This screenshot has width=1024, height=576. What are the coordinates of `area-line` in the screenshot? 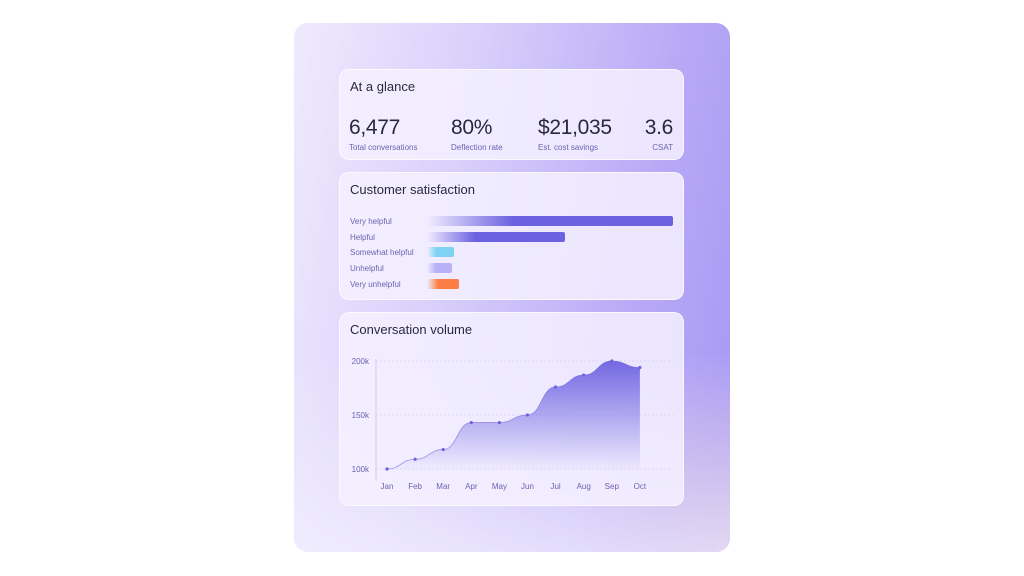 It's located at (513, 415).